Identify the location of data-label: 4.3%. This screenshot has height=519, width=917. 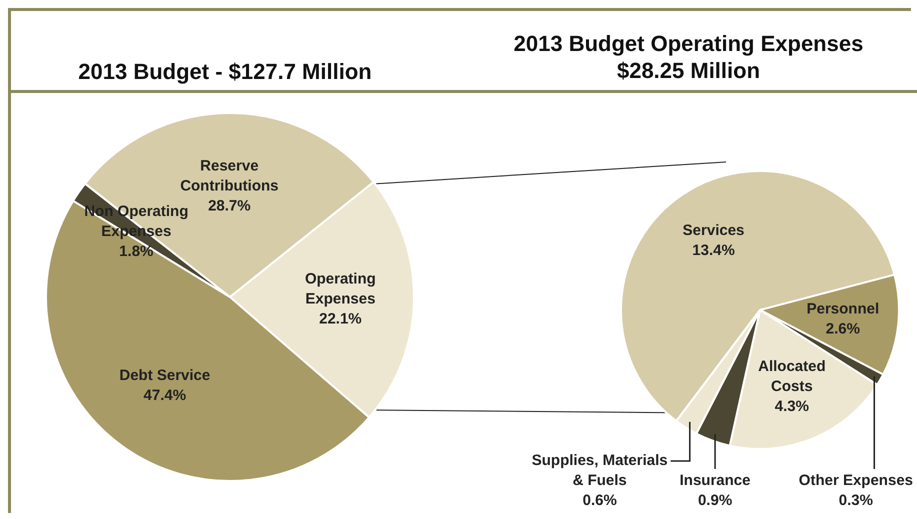
(791, 407).